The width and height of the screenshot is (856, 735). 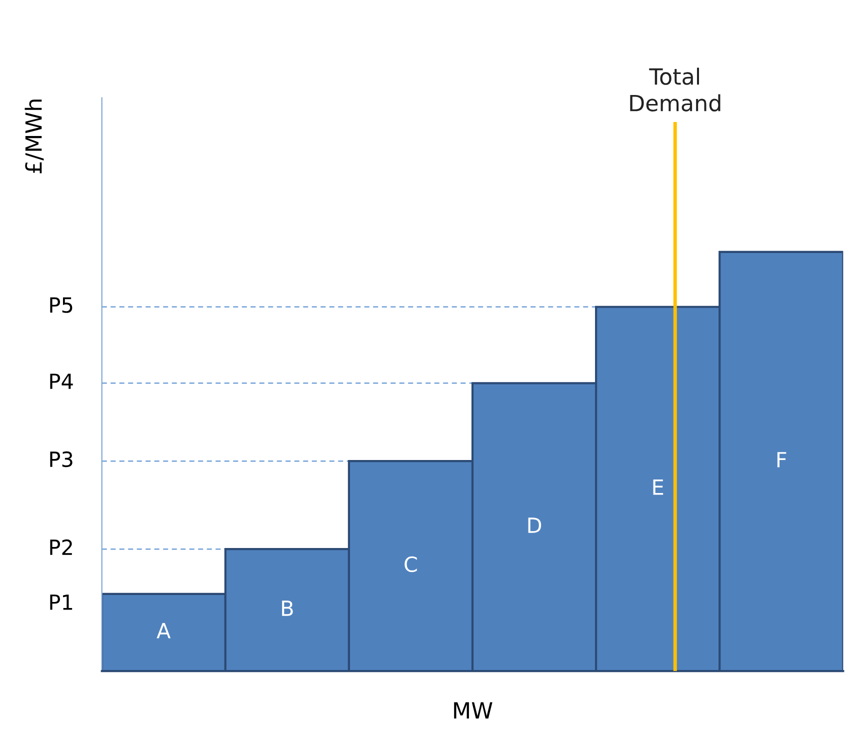 I want to click on ref-line-label: Total Demand, so click(x=675, y=90).